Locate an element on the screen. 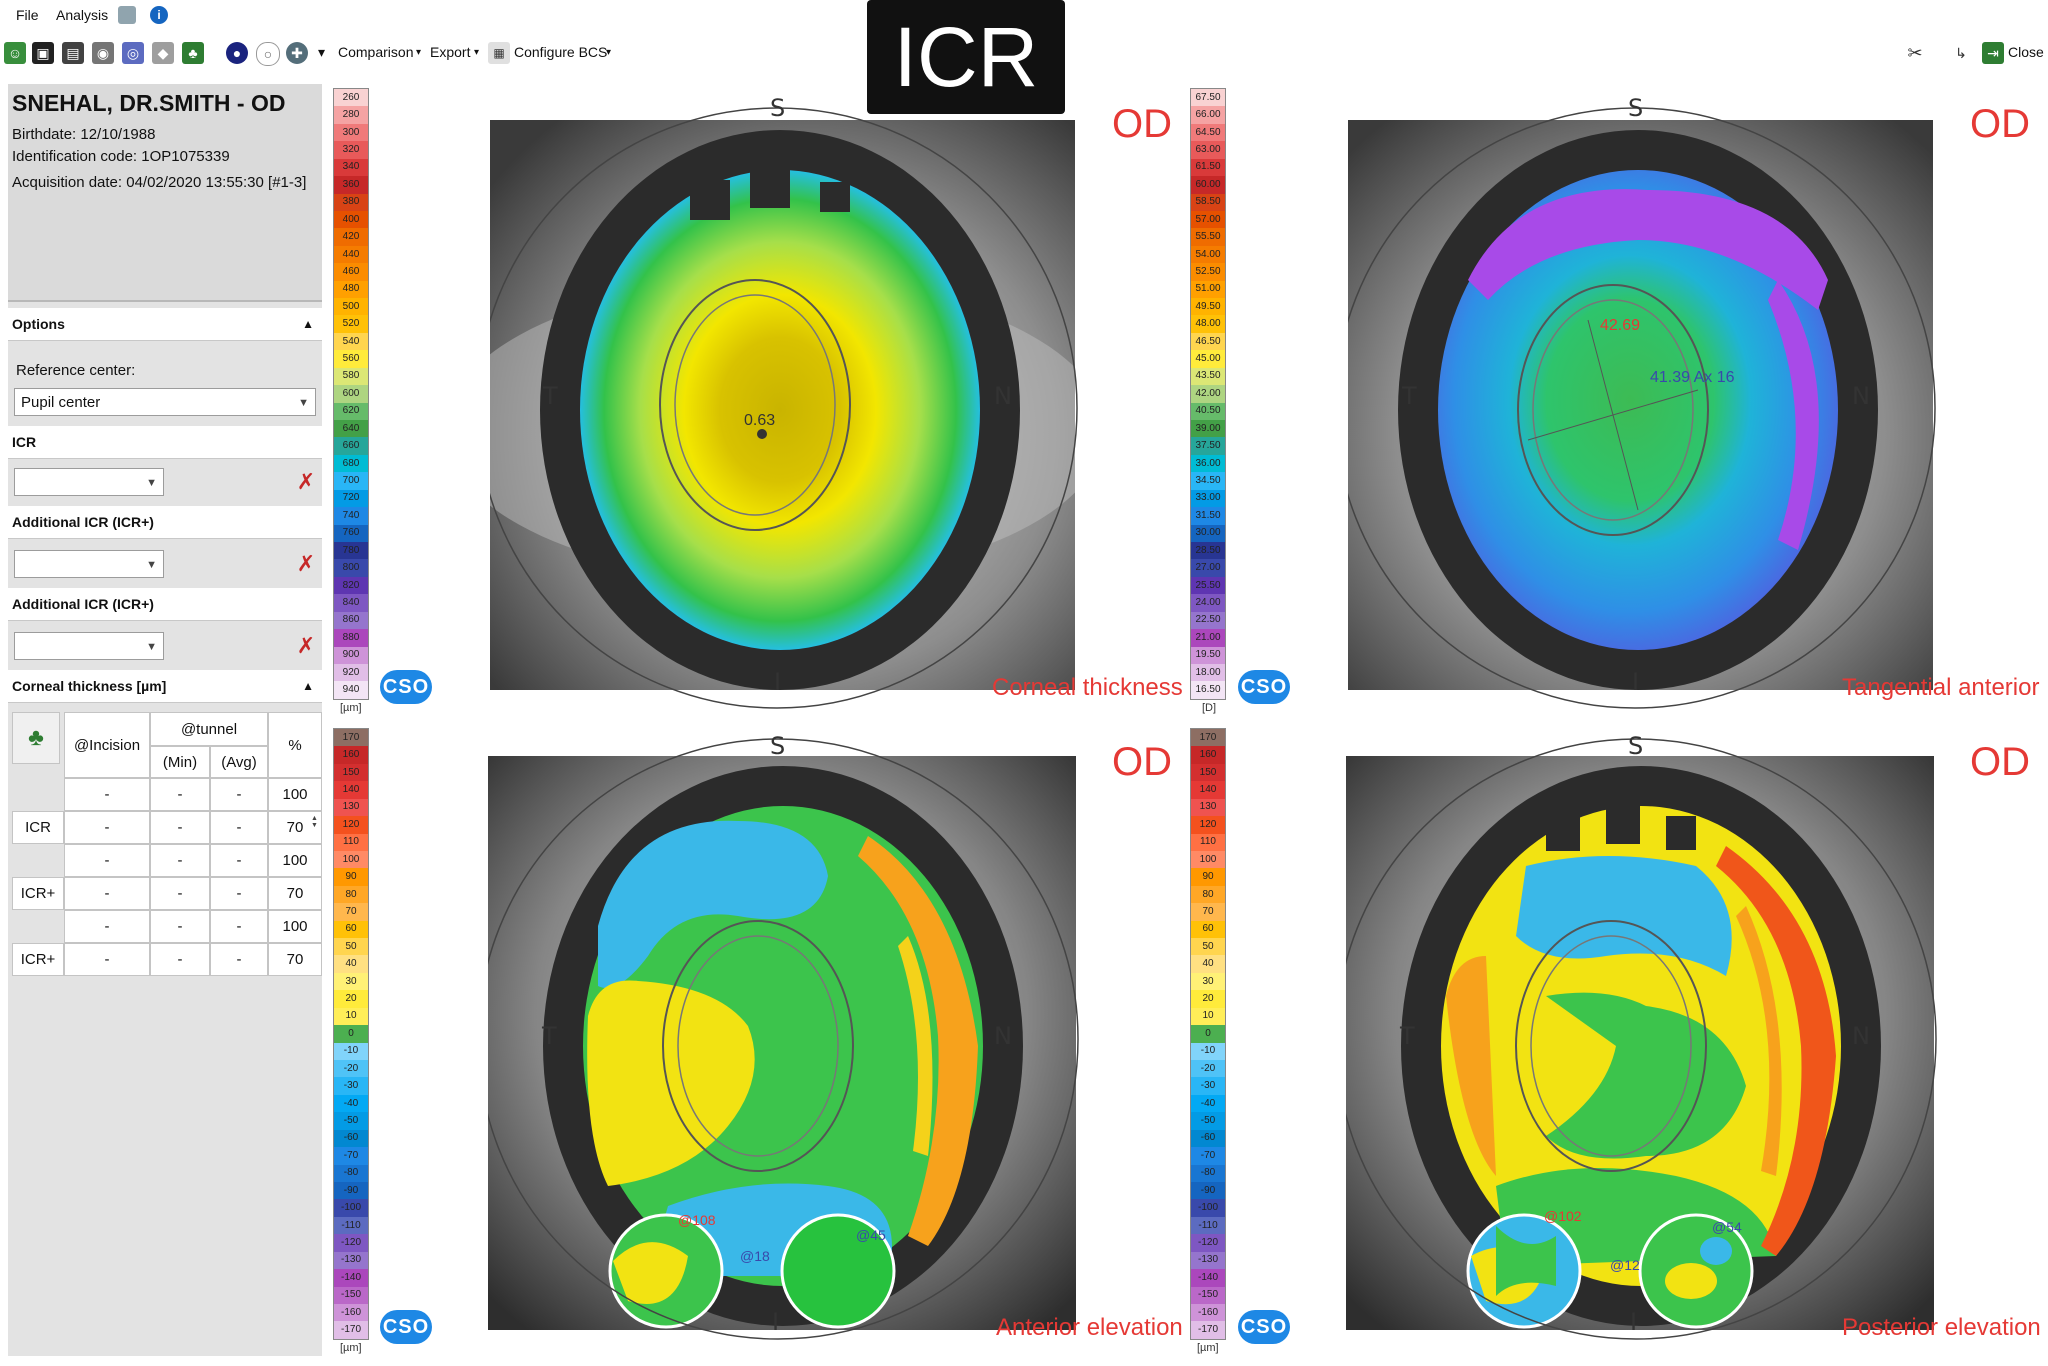  scale-step: -120 is located at coordinates (351, 1243).